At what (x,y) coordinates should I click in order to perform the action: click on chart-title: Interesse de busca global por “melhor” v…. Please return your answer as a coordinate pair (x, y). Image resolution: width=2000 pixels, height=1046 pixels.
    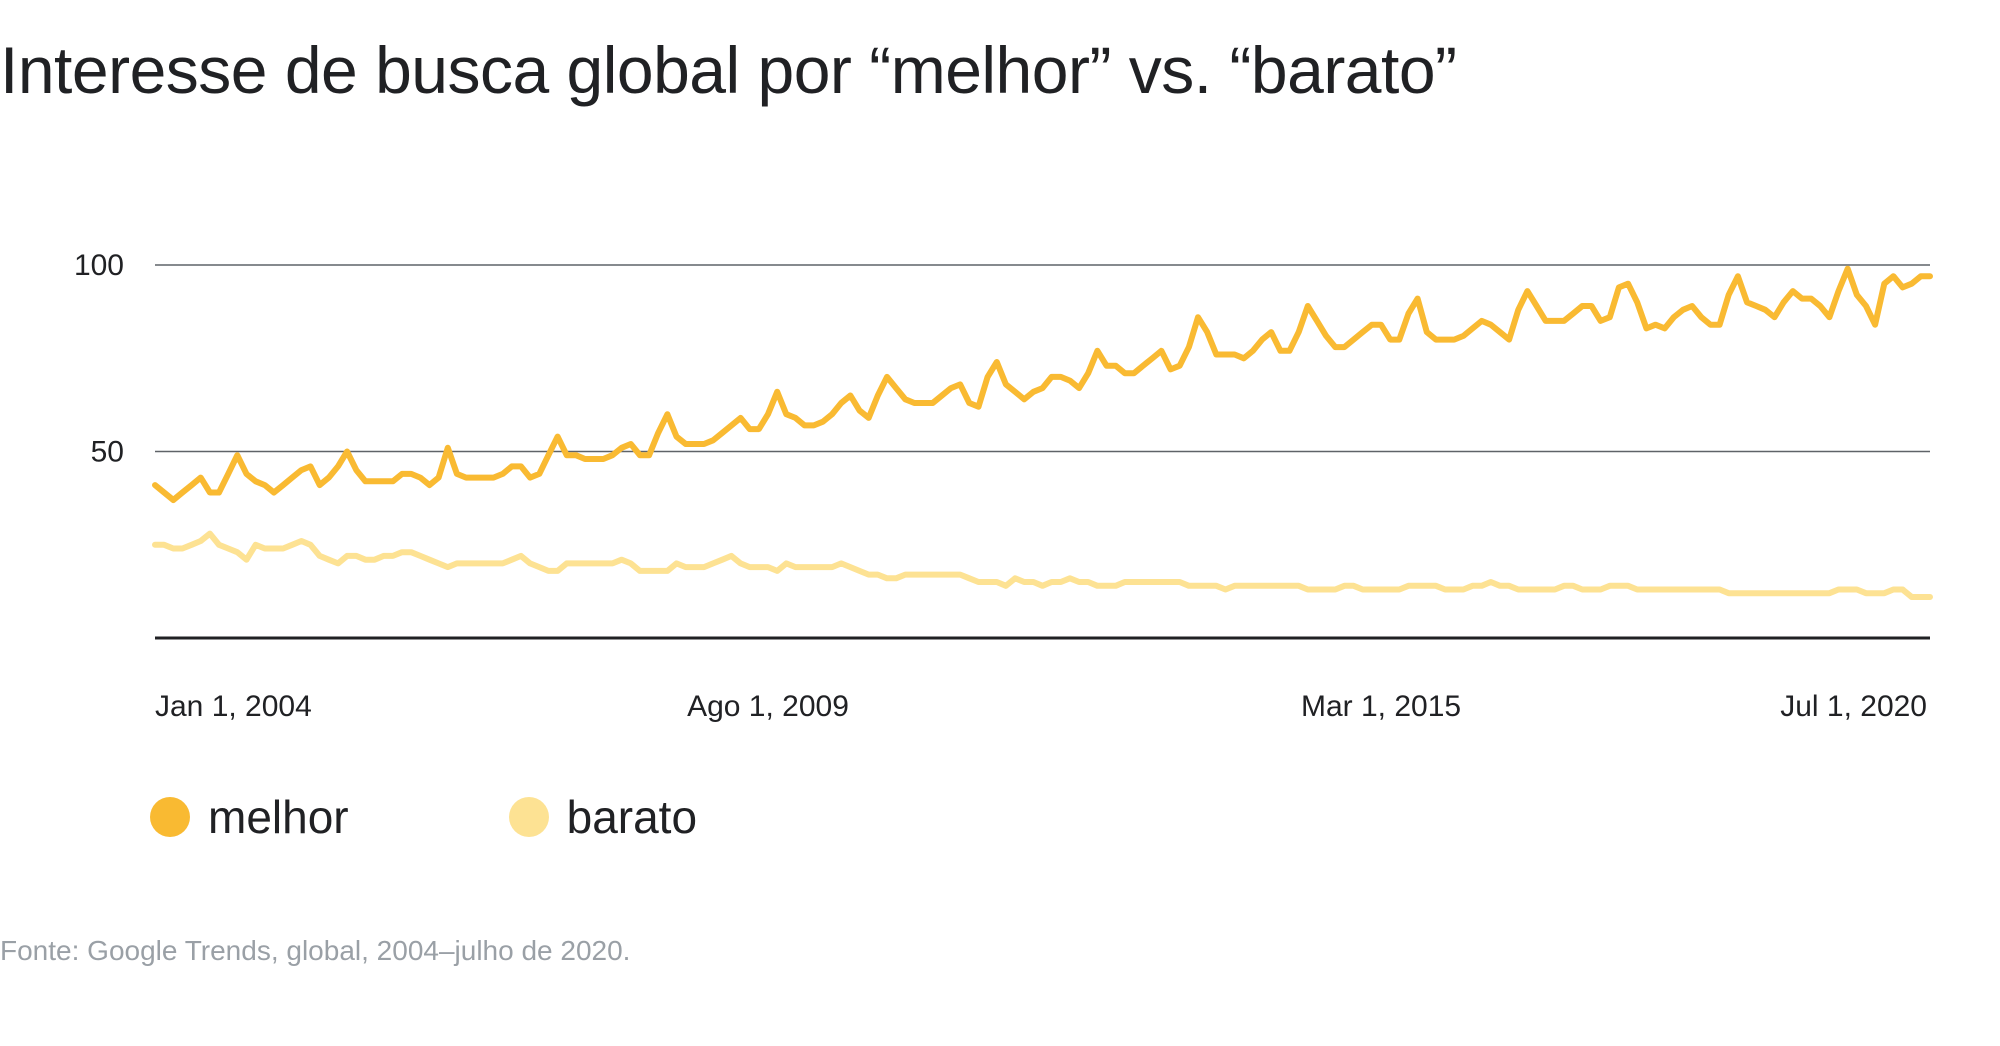
    Looking at the image, I should click on (728, 70).